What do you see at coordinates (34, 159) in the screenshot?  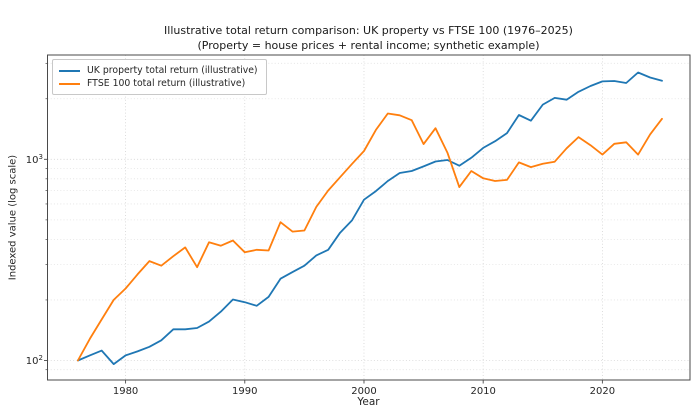 I see `y-tick-label: 10³` at bounding box center [34, 159].